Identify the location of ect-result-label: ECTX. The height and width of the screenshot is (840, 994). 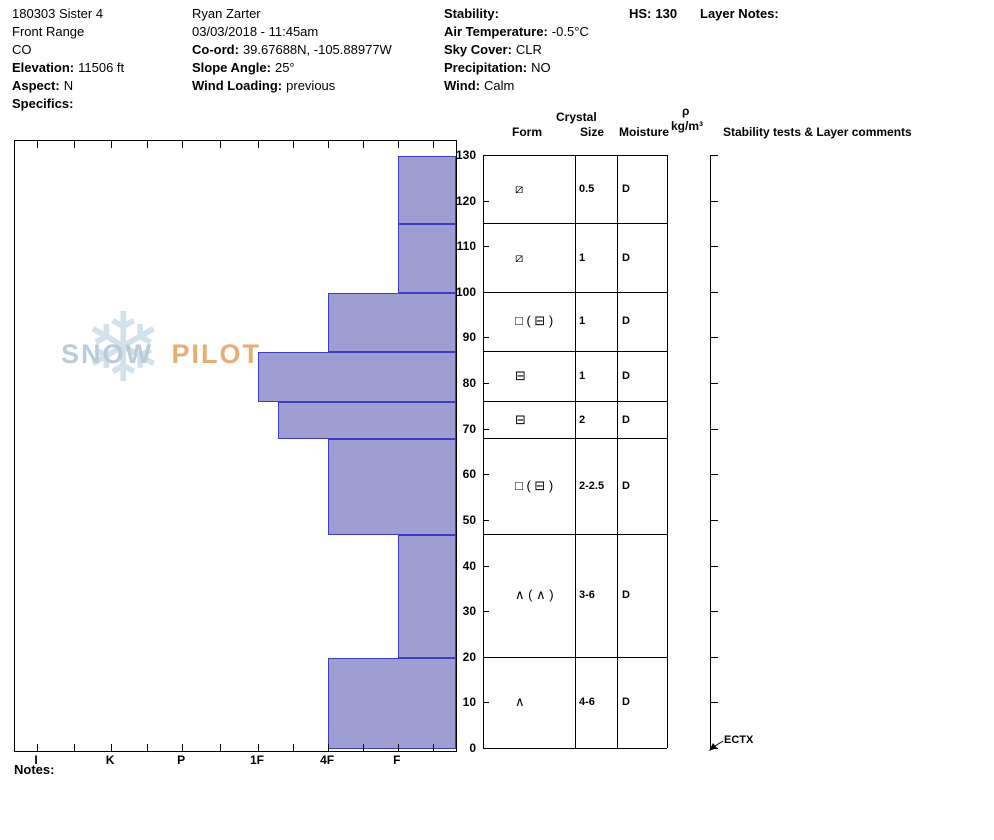
(739, 740).